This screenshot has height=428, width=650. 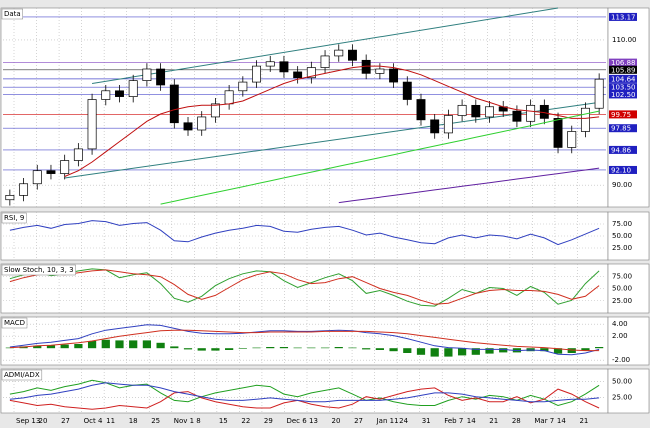 What do you see at coordinates (313, 421) in the screenshot?
I see `x-tick-label: 13` at bounding box center [313, 421].